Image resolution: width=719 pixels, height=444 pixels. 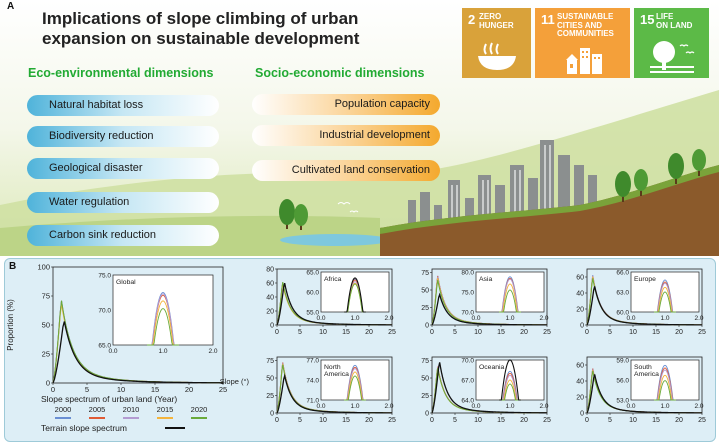 I want to click on sdg-text: SUSTAINABLE CITIES AND COMMUNITIES, so click(x=585, y=25).